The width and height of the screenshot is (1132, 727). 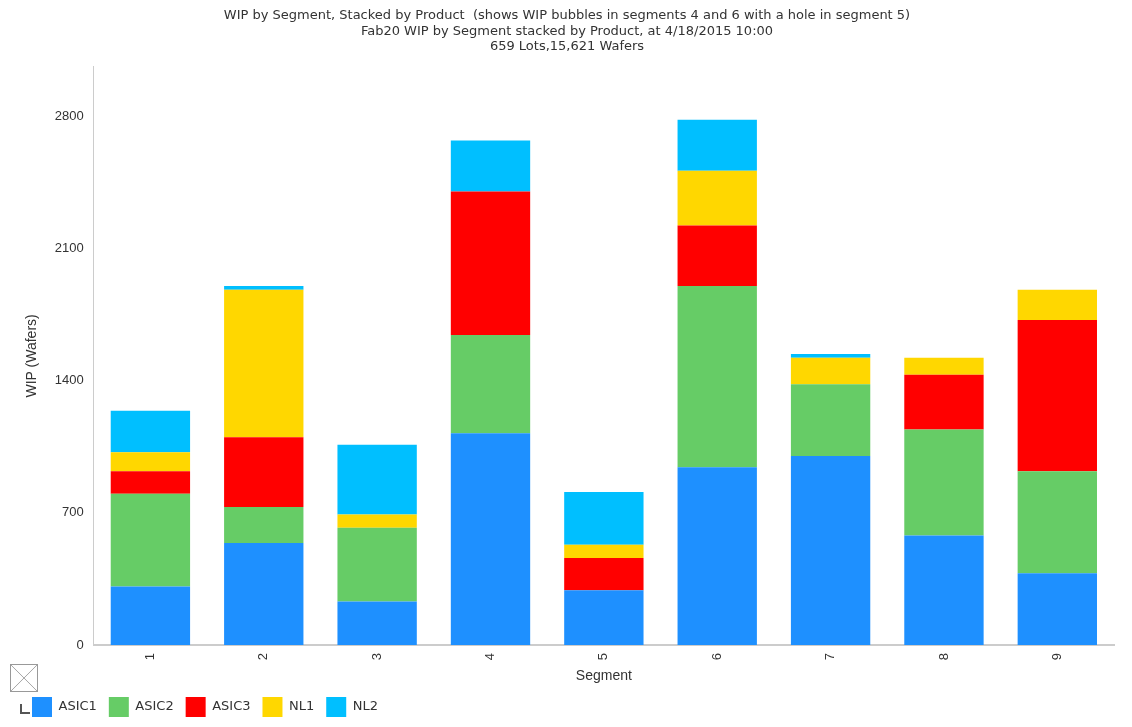 What do you see at coordinates (231, 706) in the screenshot?
I see `legend-label: ASIC3` at bounding box center [231, 706].